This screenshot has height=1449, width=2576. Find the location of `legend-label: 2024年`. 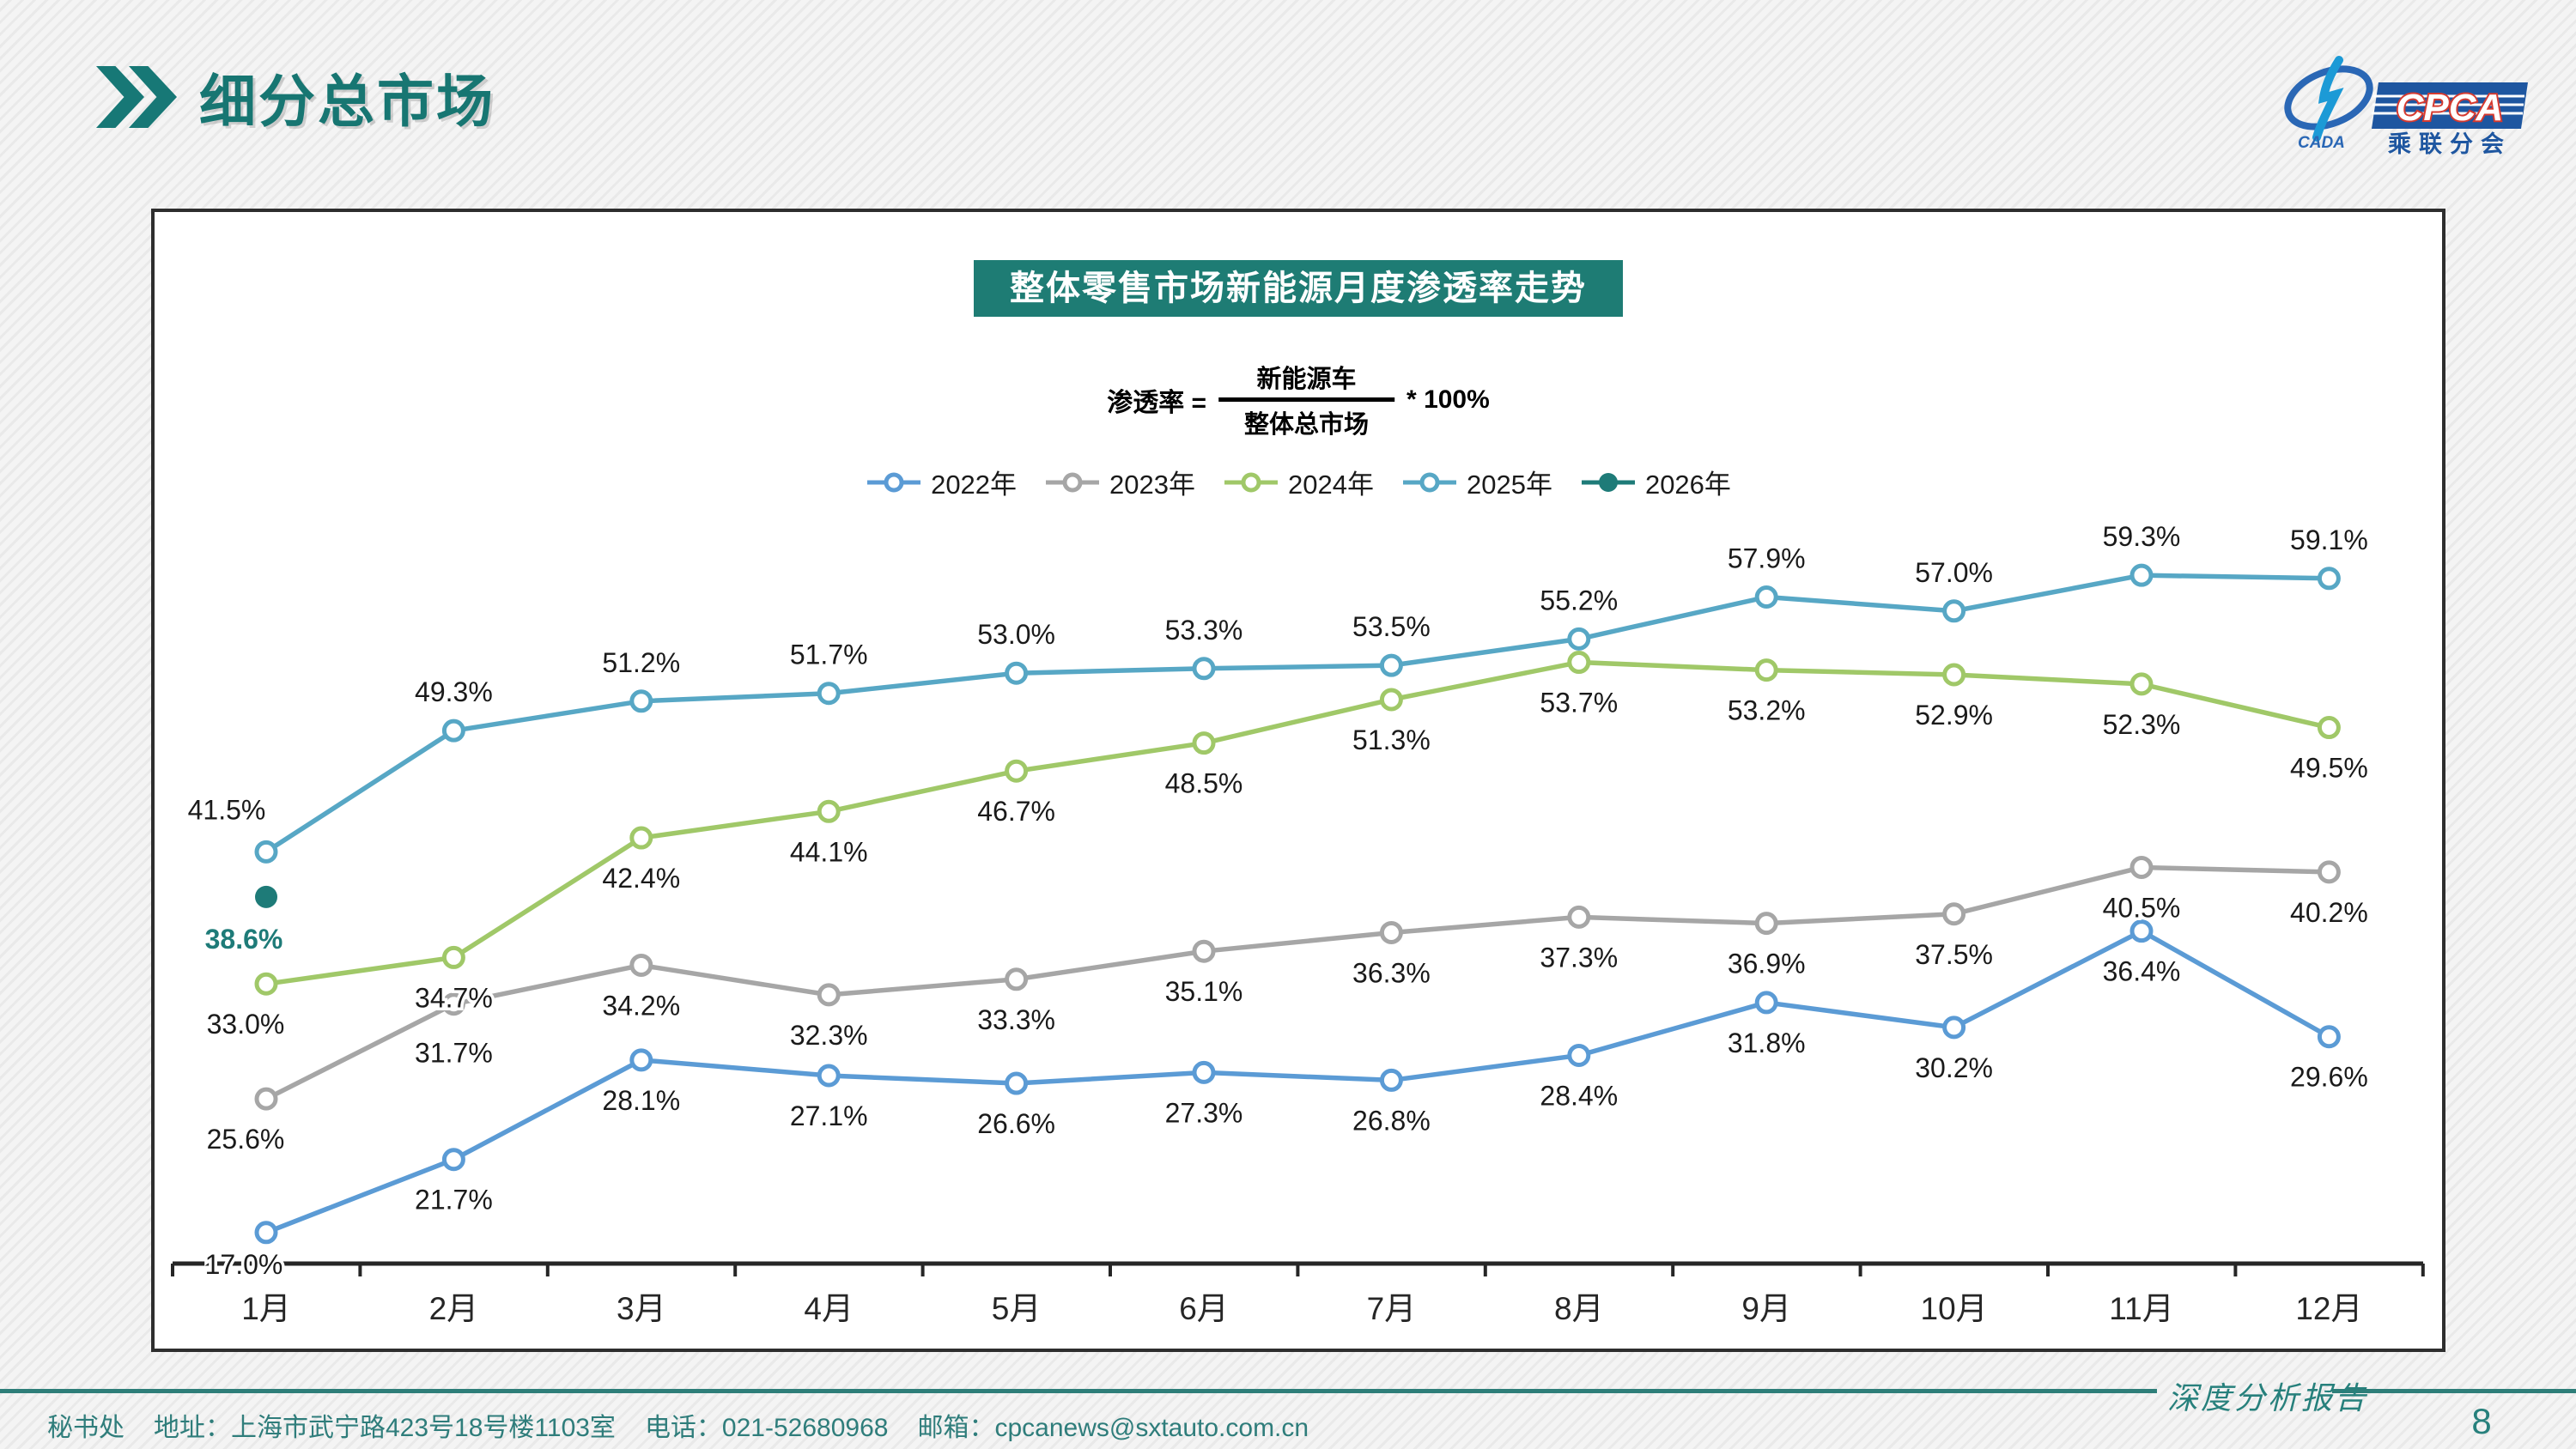

legend-label: 2024年 is located at coordinates (1331, 485).